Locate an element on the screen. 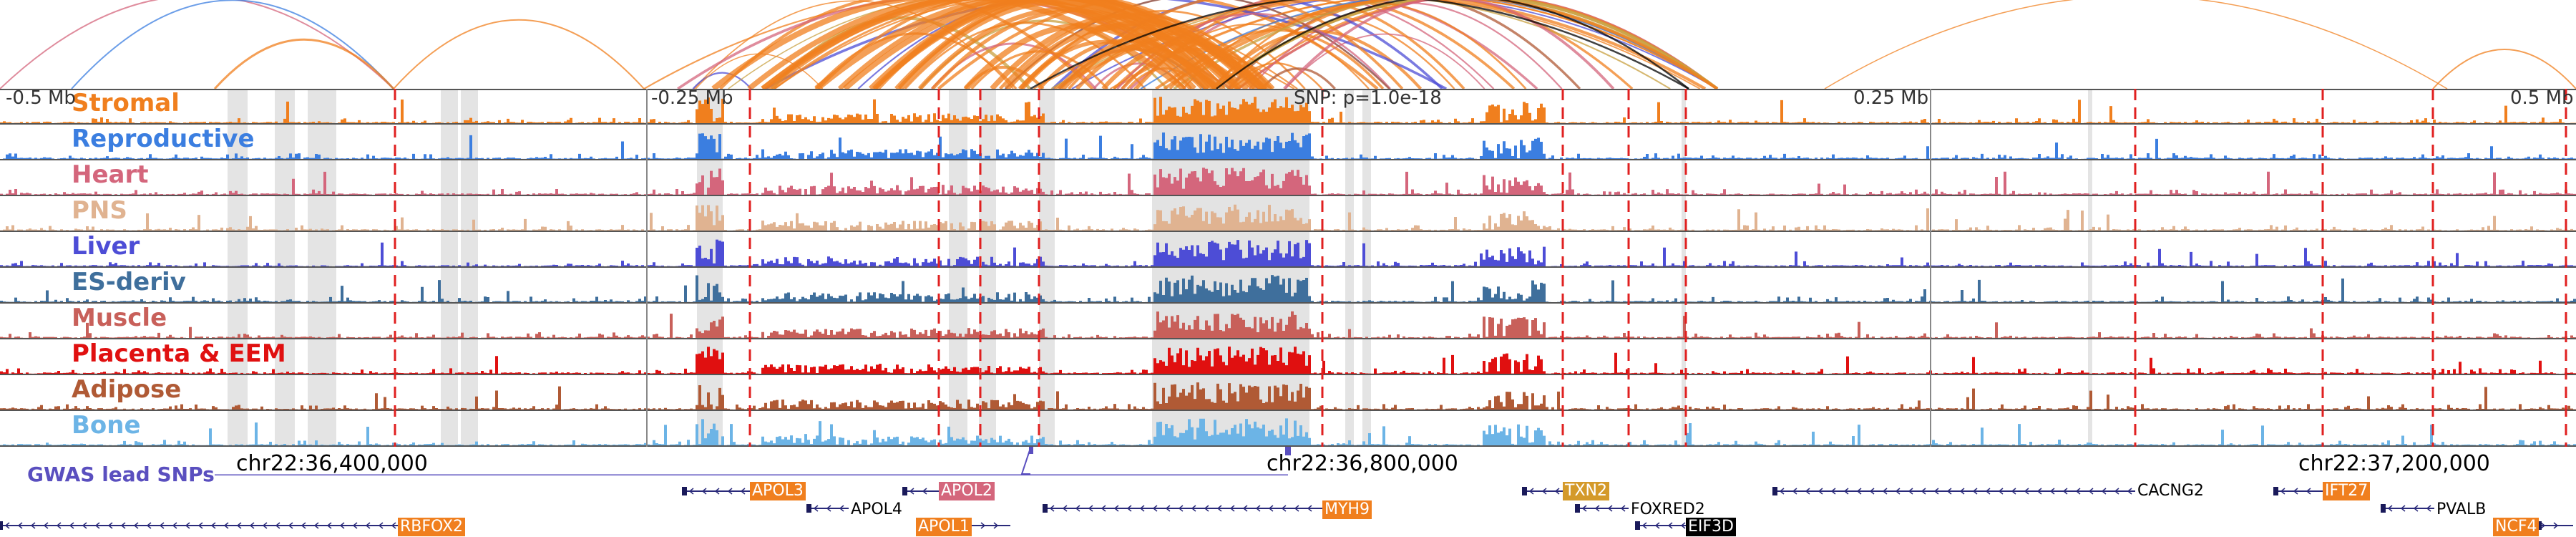 Image resolution: width=2576 pixels, height=537 pixels. track-label-pns: PNS is located at coordinates (100, 210).